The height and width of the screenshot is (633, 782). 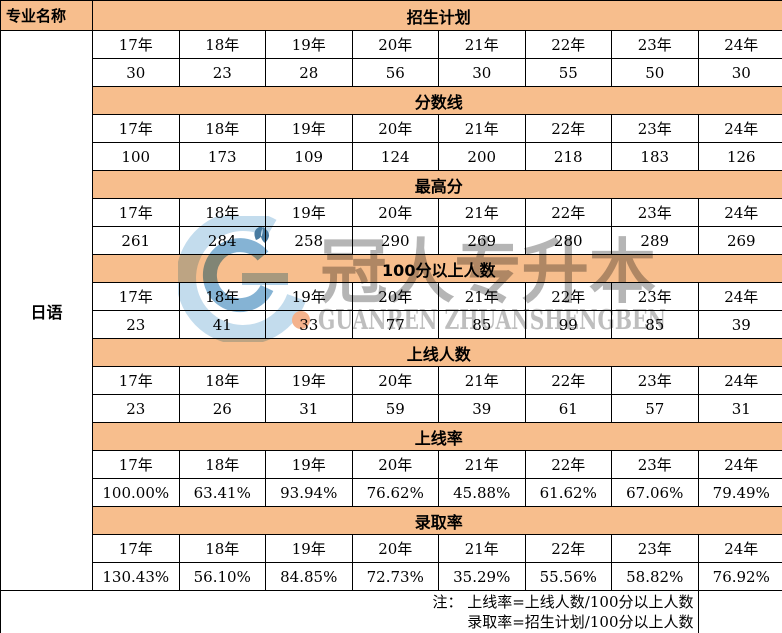 What do you see at coordinates (436, 184) in the screenshot?
I see `section-title: 最高分` at bounding box center [436, 184].